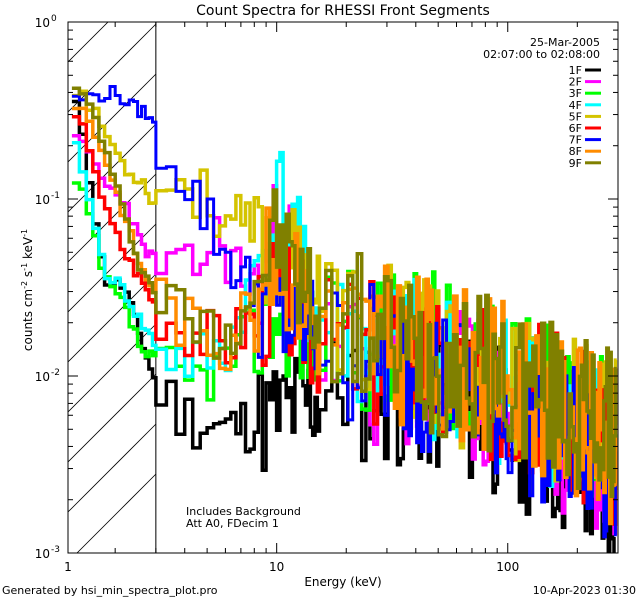  I want to click on date-label: 25-Mar-2005, so click(565, 42).